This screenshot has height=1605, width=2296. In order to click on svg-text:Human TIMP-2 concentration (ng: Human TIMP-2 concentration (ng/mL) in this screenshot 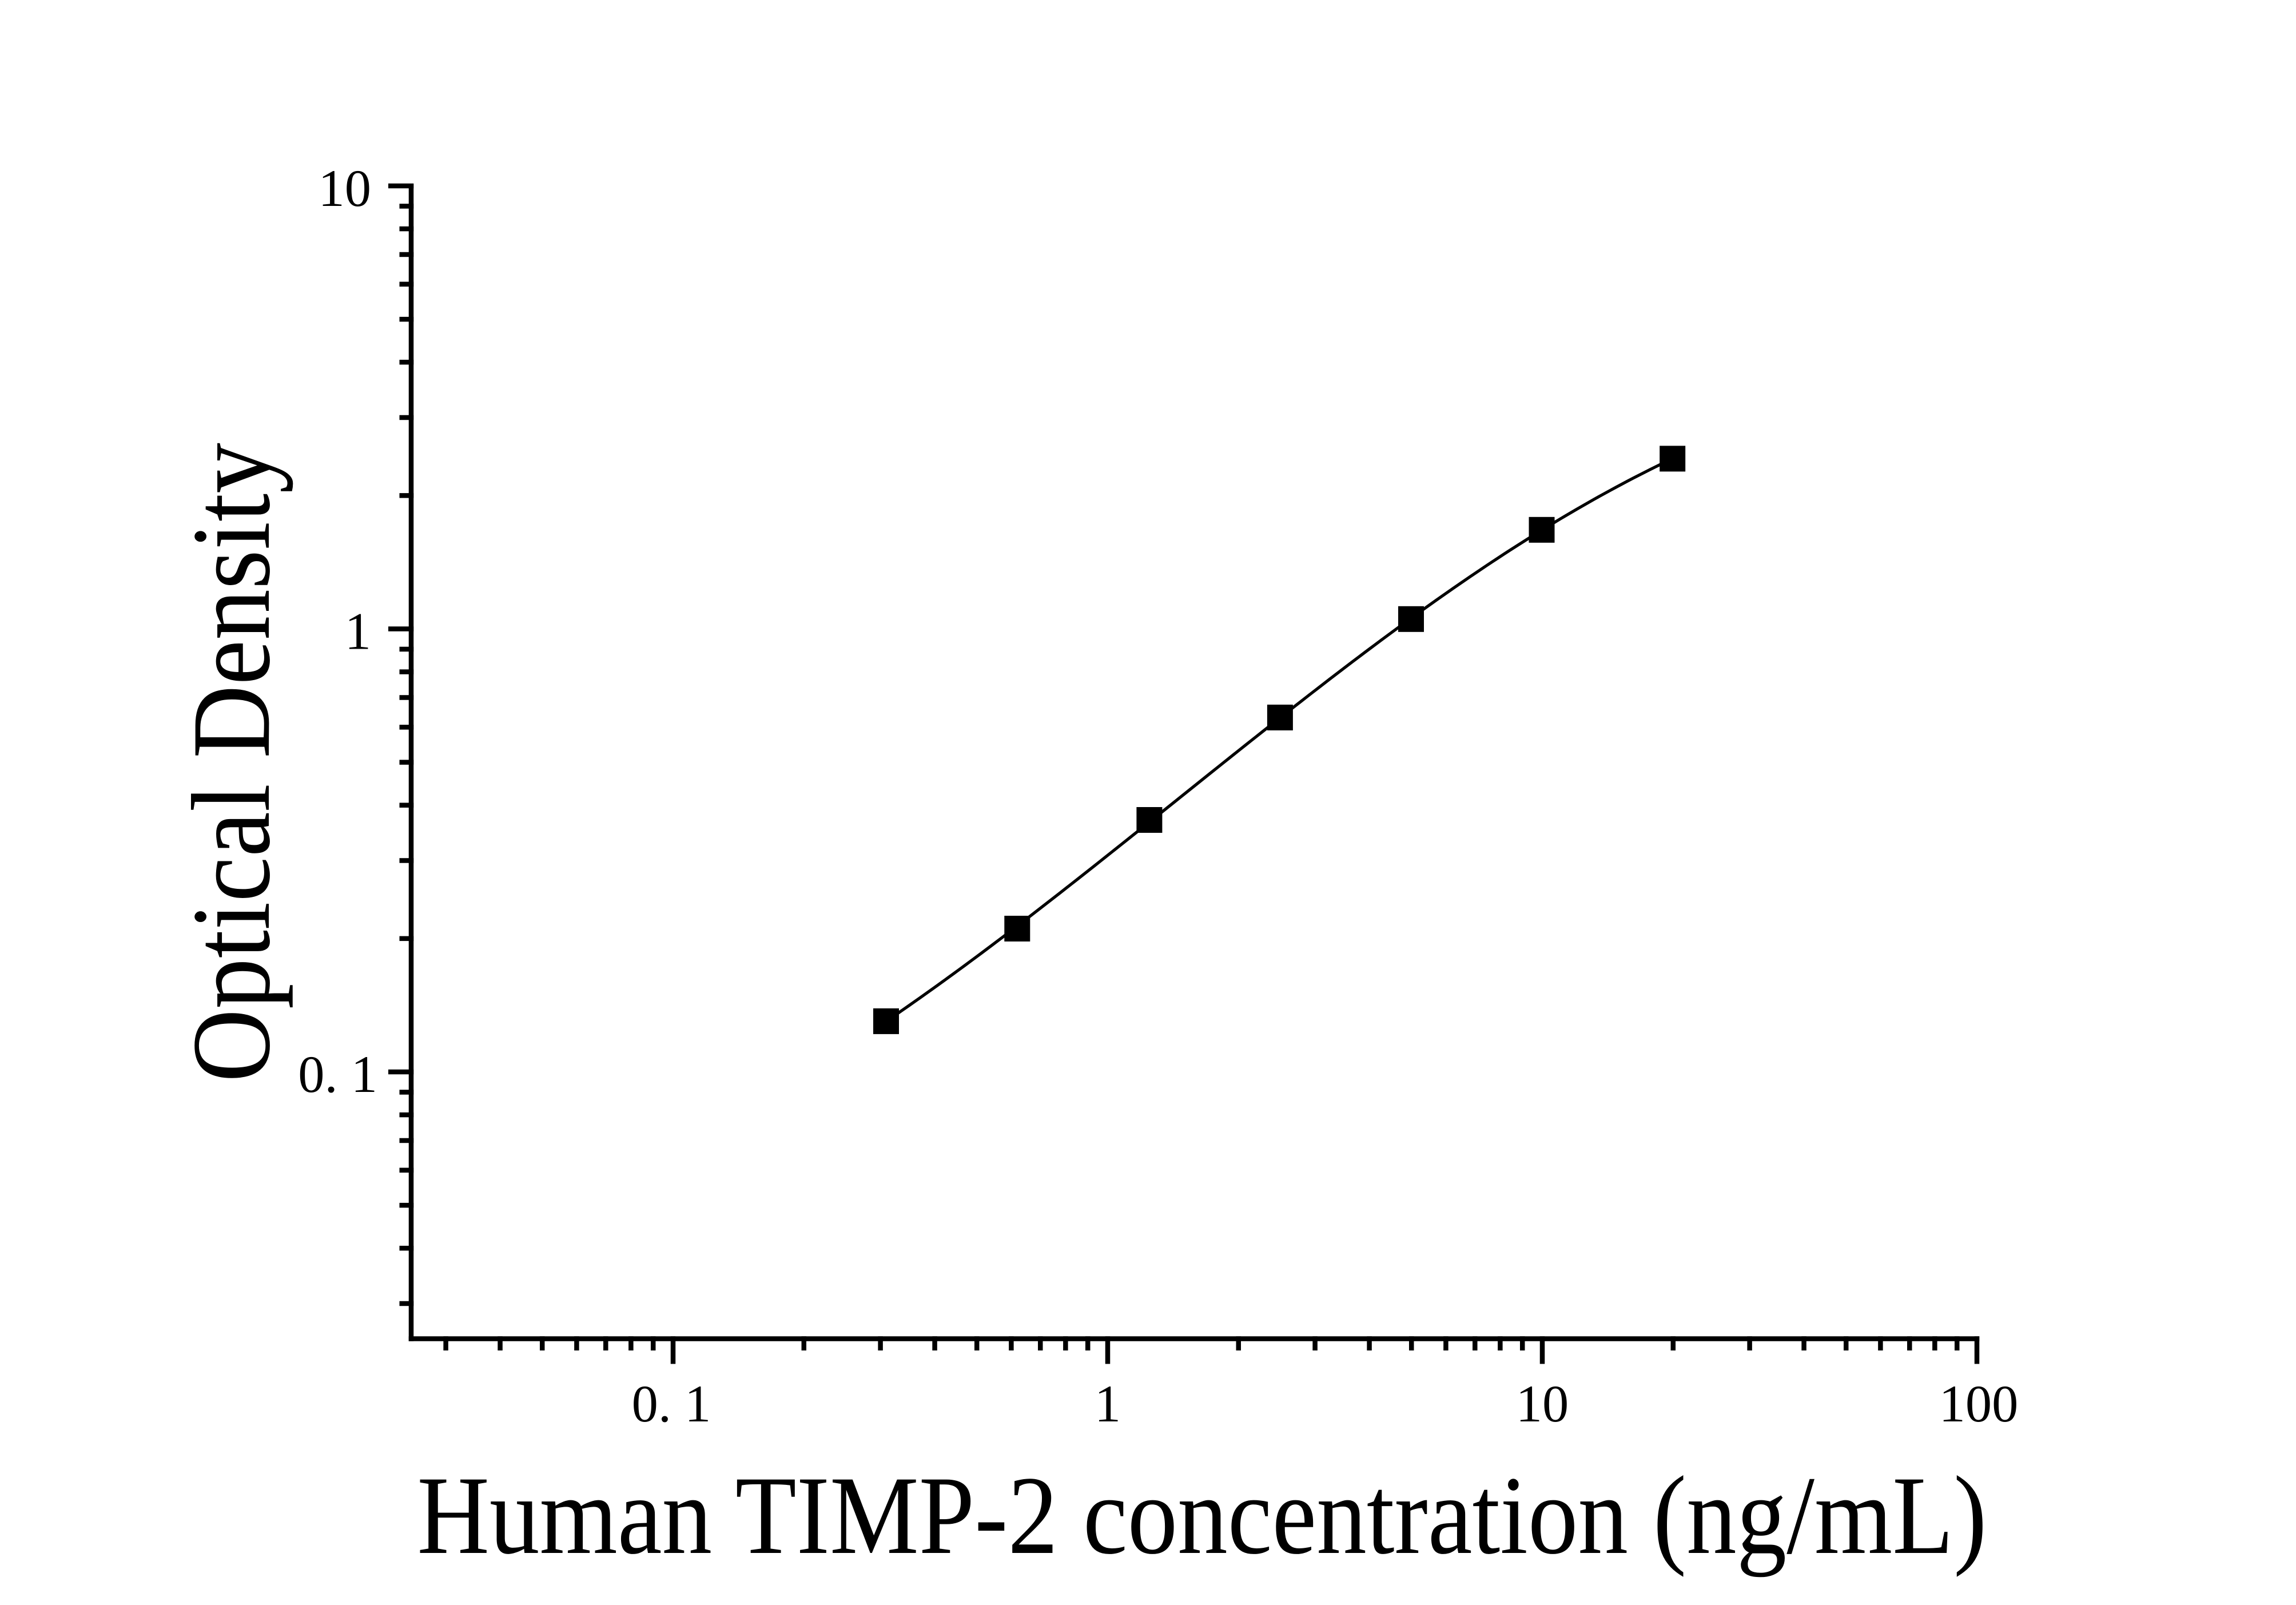, I will do `click(1202, 1515)`.